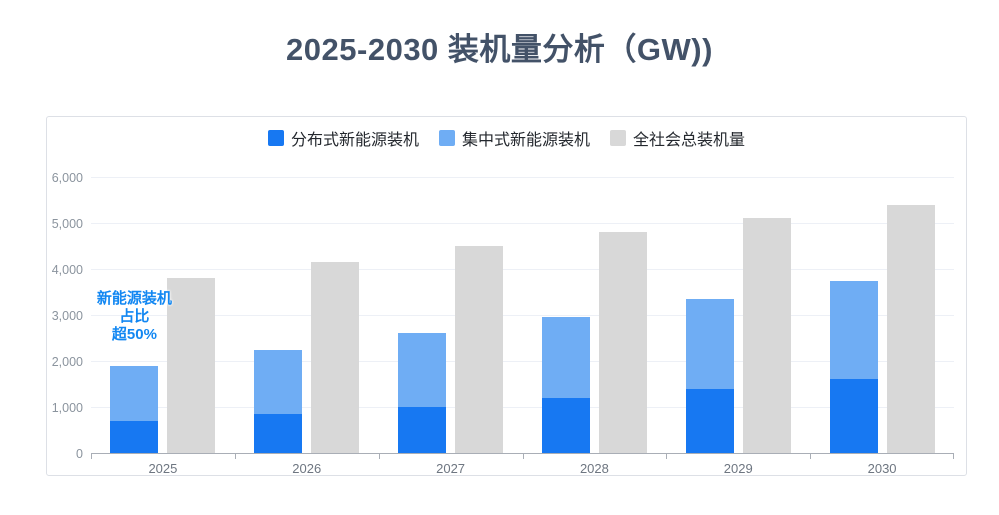 This screenshot has width=999, height=515. I want to click on y-axis-tick-label: 6,000, so click(67, 178).